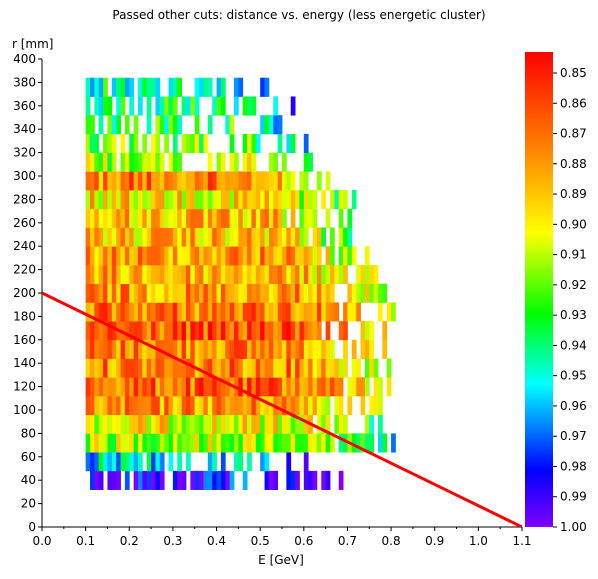  What do you see at coordinates (303, 541) in the screenshot?
I see `x-tick-label: 0.6` at bounding box center [303, 541].